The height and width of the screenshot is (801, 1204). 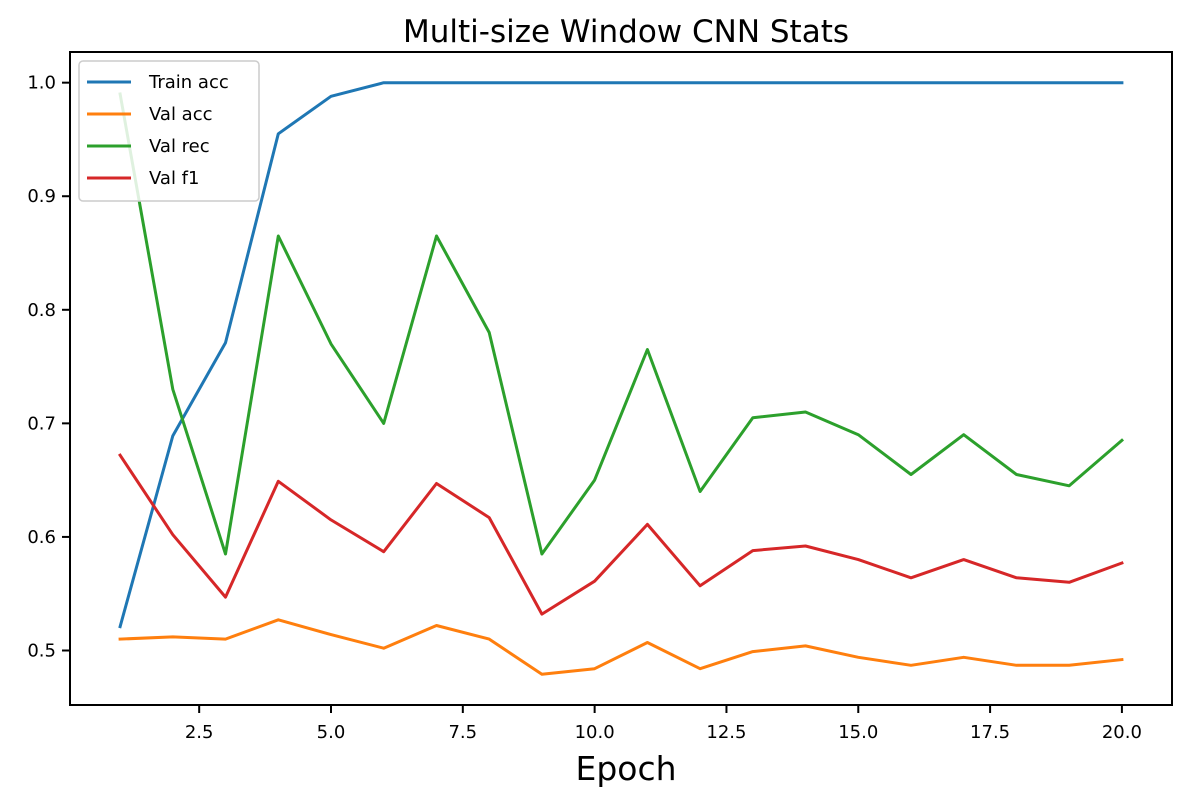 I want to click on legend-label: Val f1, so click(x=174, y=178).